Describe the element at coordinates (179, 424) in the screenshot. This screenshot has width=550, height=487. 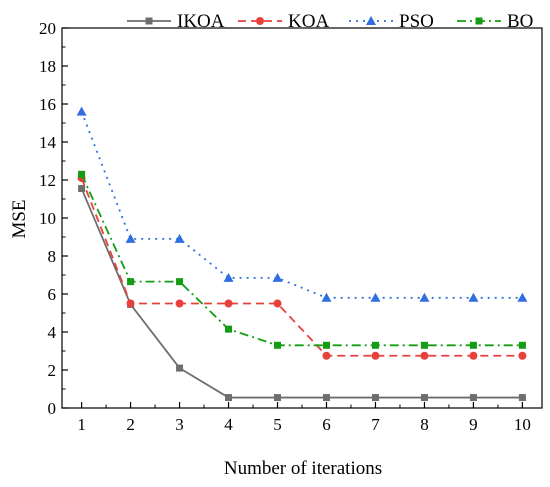
I see `x-tick-label: 3` at that location.